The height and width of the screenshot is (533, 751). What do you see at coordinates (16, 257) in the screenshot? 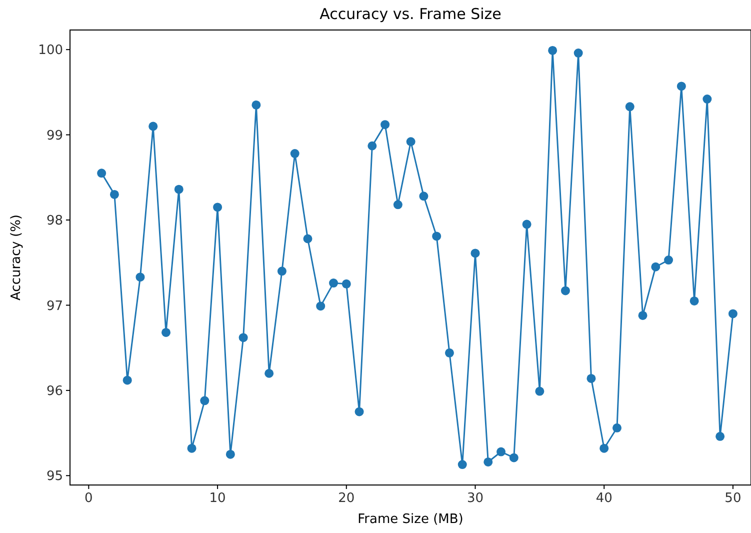
I see `y-axis-title: Accuracy (%)` at bounding box center [16, 257].